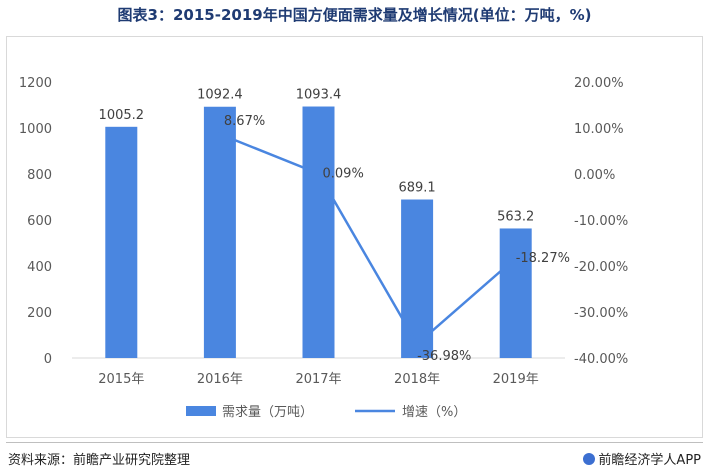  What do you see at coordinates (39, 221) in the screenshot?
I see `y-left-tick-label: 600` at bounding box center [39, 221].